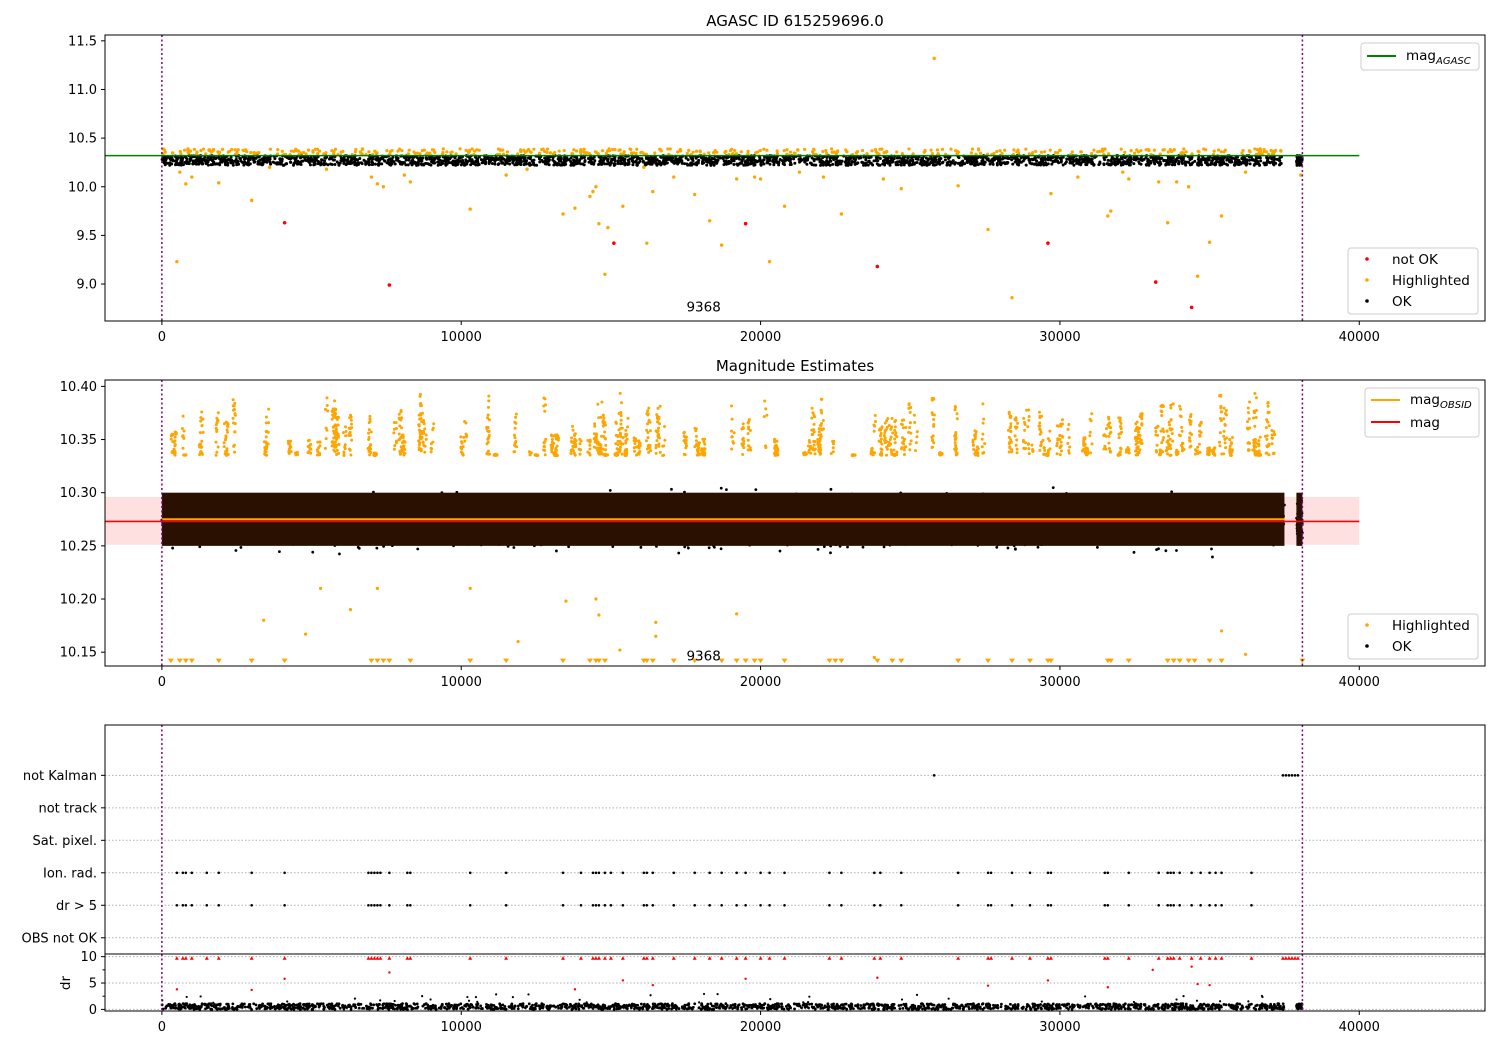 The width and height of the screenshot is (1500, 1050). I want to click on panel1-annotation: 9368, so click(703, 307).